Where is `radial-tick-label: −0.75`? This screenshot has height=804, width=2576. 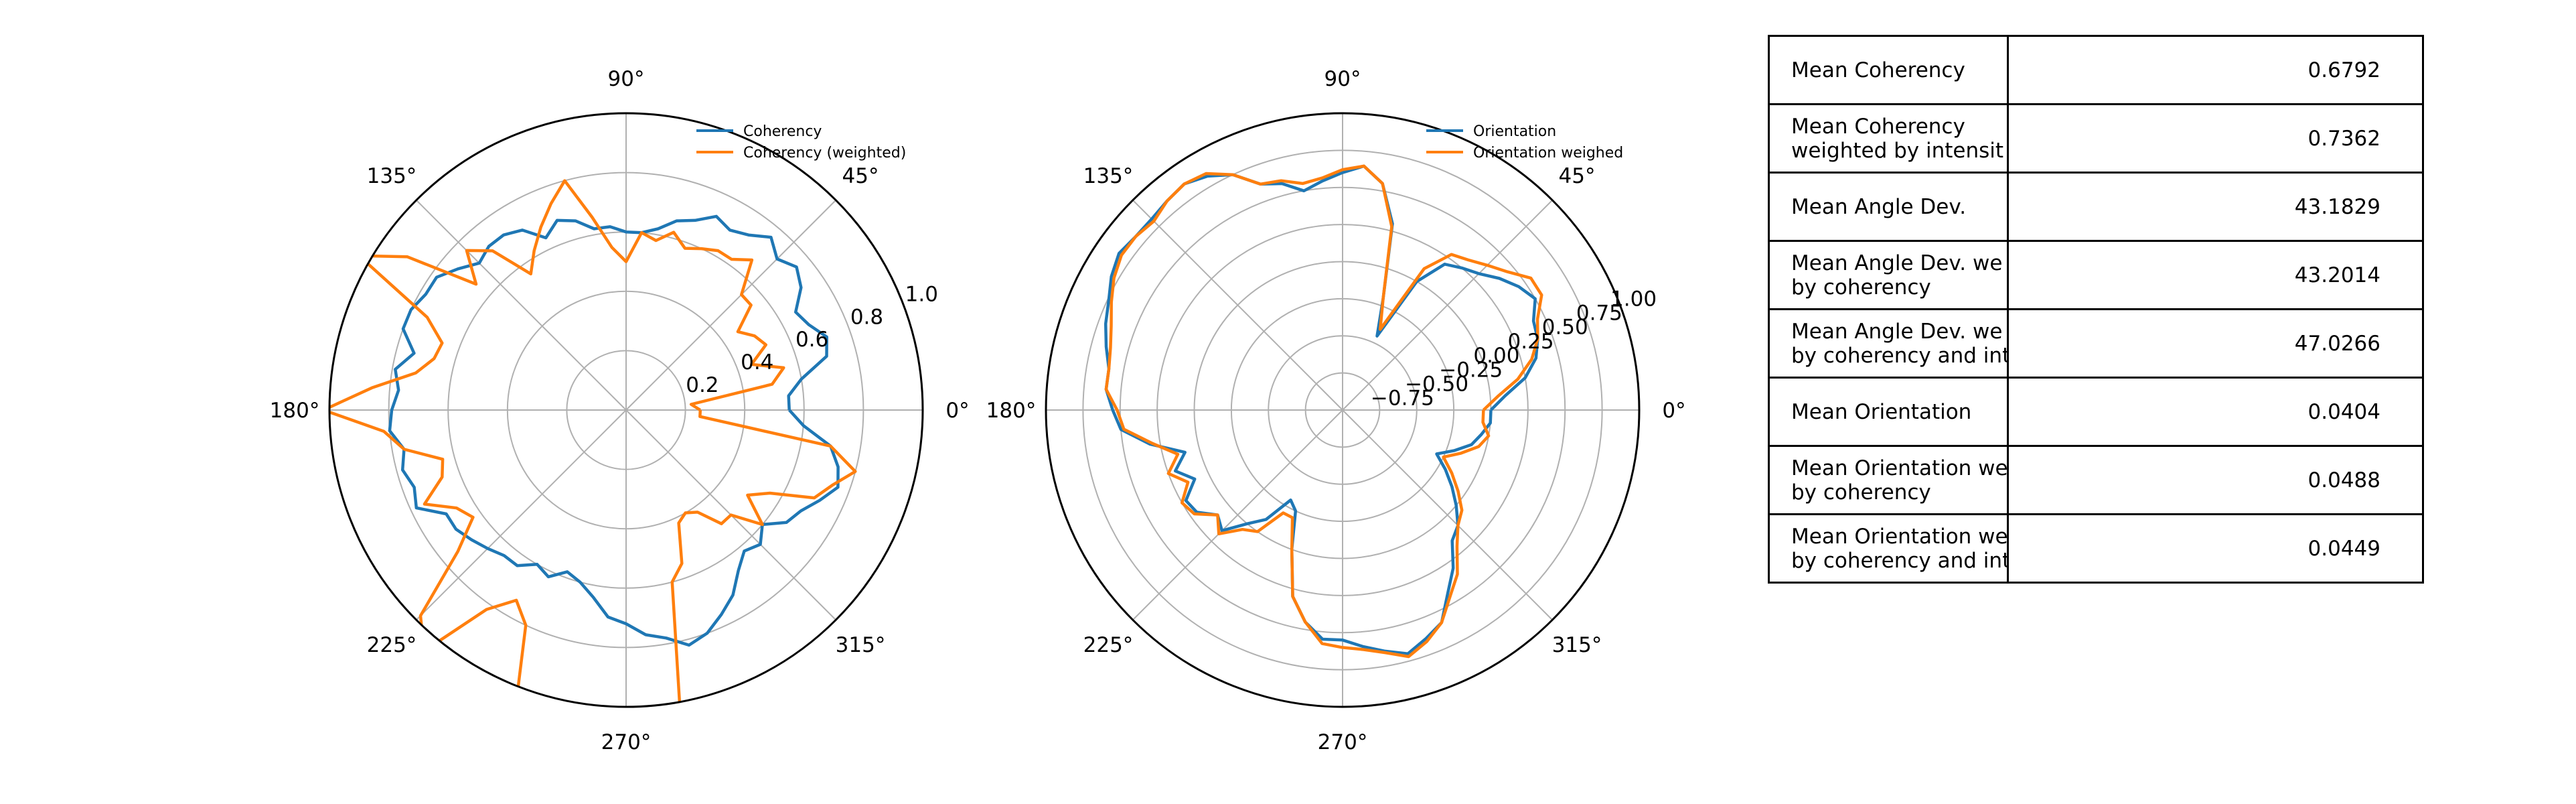
radial-tick-label: −0.75 is located at coordinates (1403, 399).